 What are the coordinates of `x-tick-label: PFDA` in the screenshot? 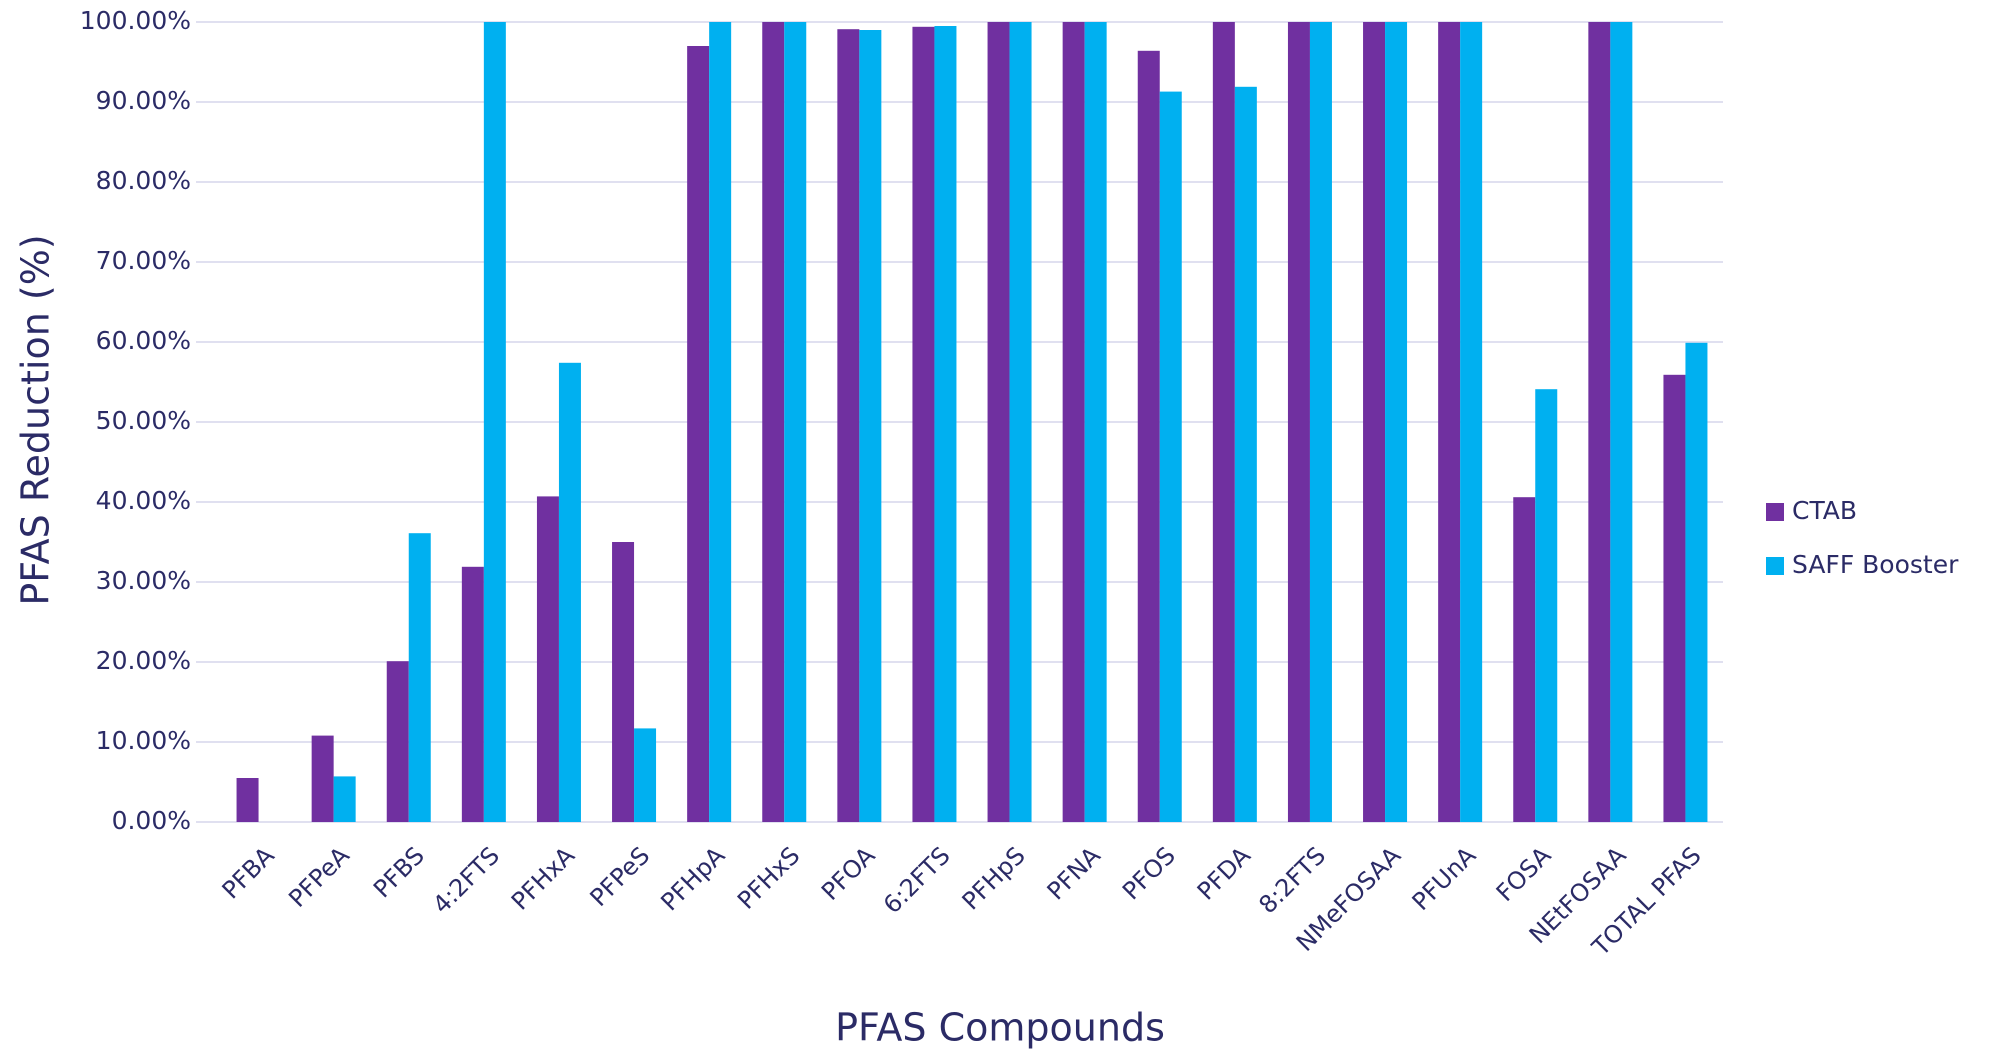 It's located at (1224, 873).